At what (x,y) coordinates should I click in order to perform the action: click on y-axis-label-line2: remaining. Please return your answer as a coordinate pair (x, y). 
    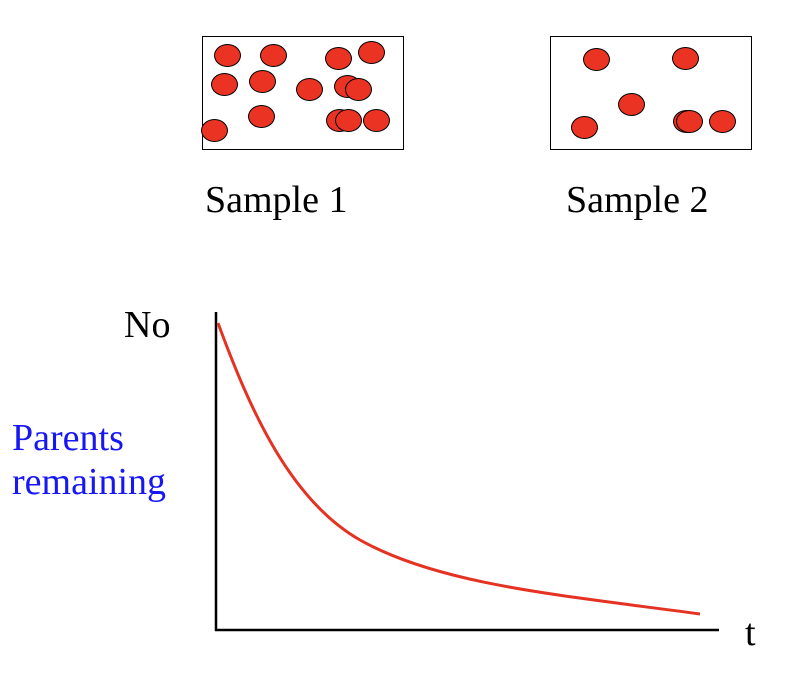
    Looking at the image, I should click on (89, 482).